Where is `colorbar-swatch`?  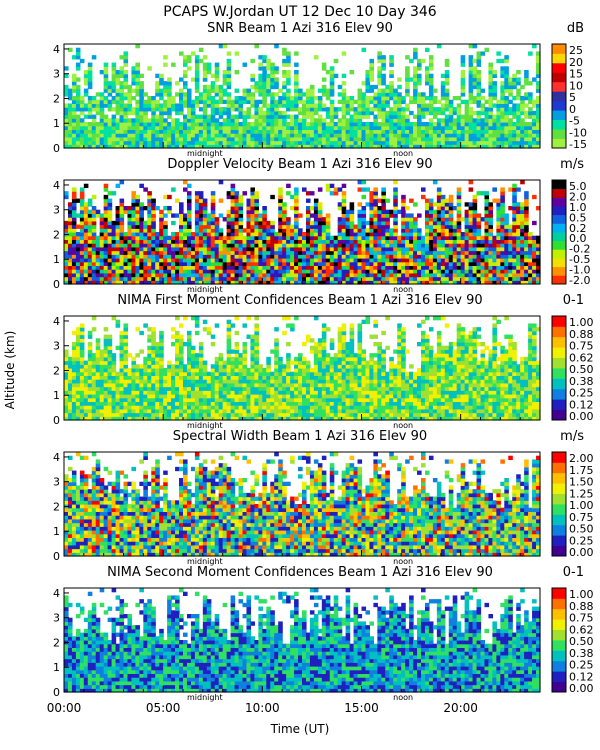 colorbar-swatch is located at coordinates (559, 49).